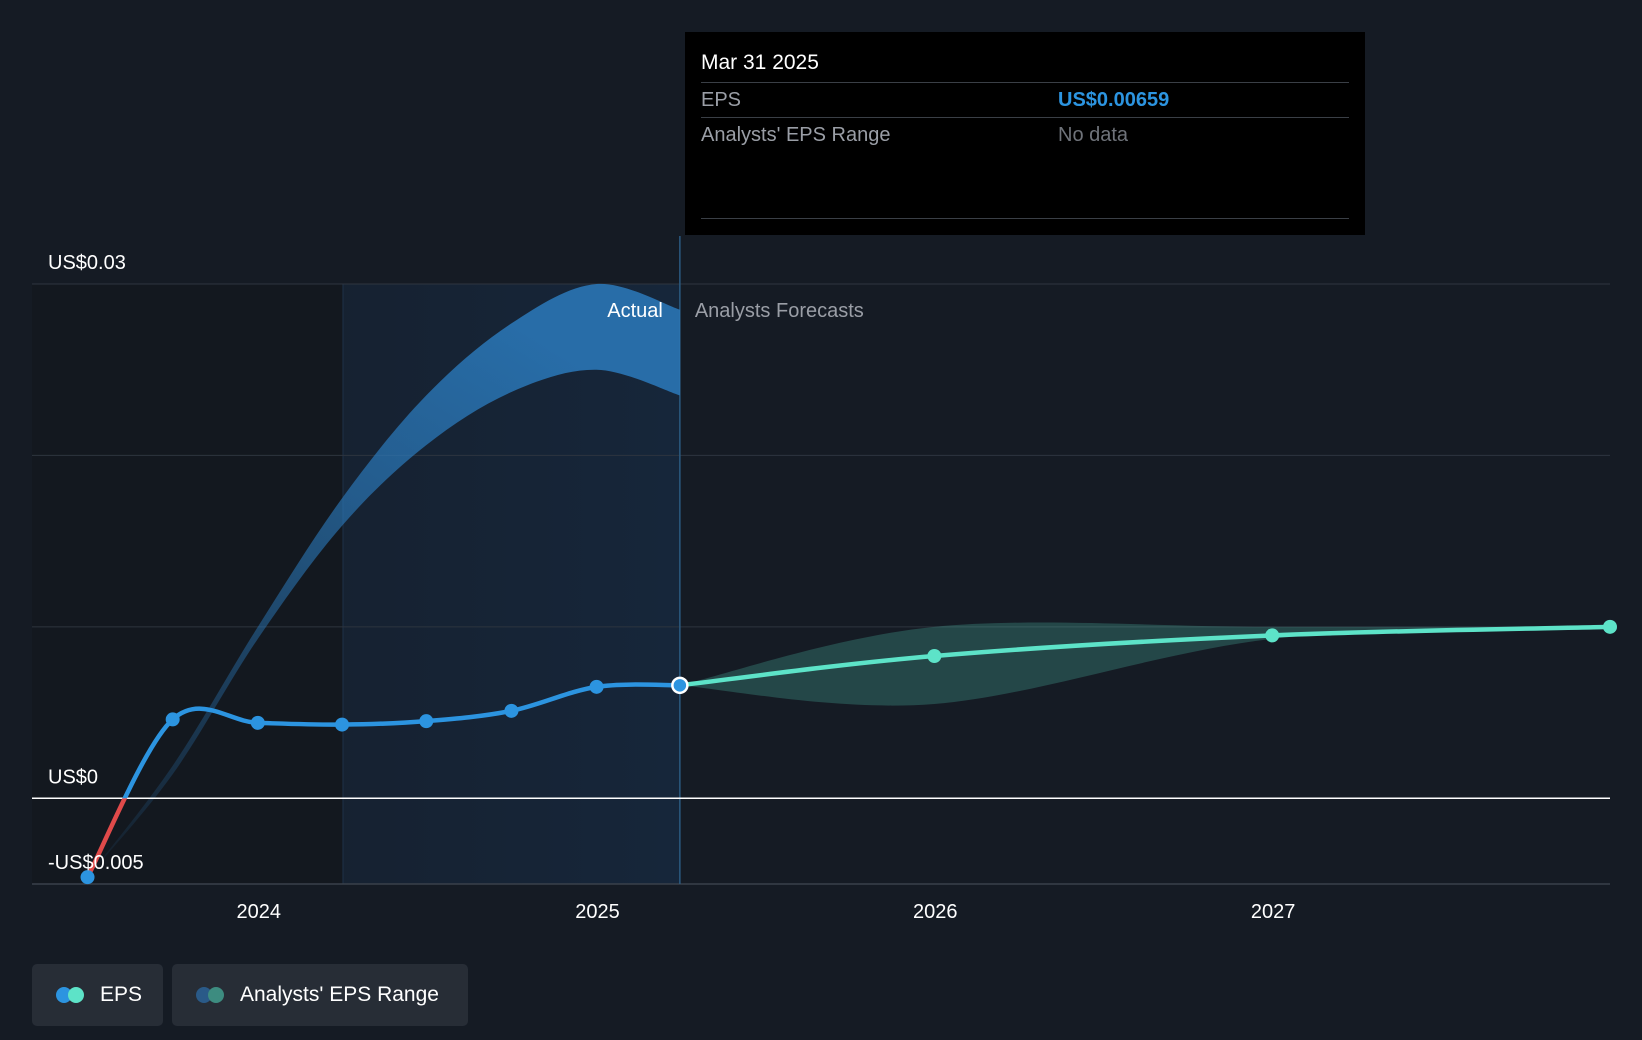 This screenshot has width=1642, height=1040. Describe the element at coordinates (216, 995) in the screenshot. I see `legend-range-dot-forecast` at that location.